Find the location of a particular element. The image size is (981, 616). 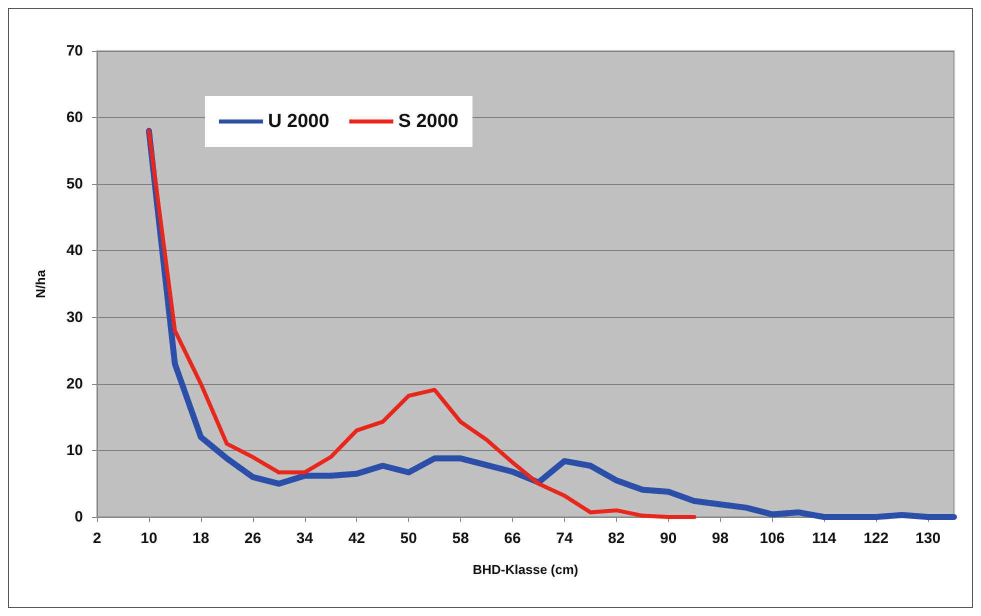

x-tick-label: 122 is located at coordinates (876, 538).